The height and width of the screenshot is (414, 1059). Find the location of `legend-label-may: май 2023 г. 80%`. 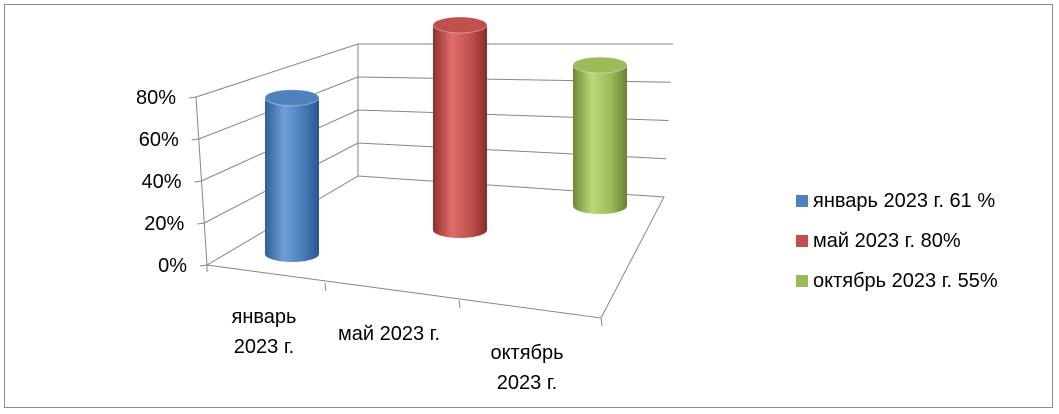

legend-label-may: май 2023 г. 80% is located at coordinates (887, 240).